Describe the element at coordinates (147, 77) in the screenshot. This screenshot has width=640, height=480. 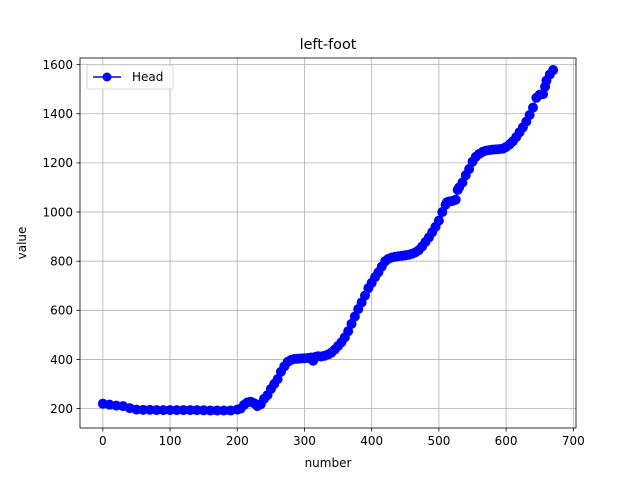
I see `legend-label-head: Head` at that location.